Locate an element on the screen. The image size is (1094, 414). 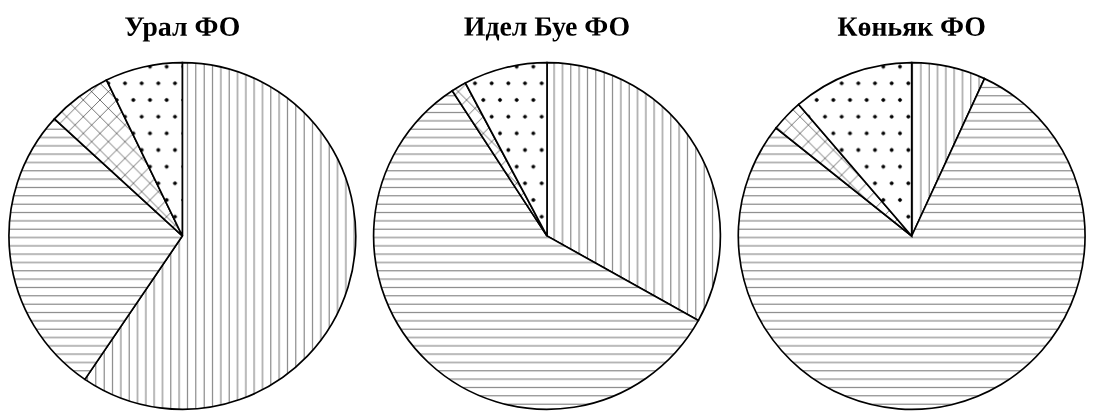
chart-title: Көньяк ФО is located at coordinates (911, 26).